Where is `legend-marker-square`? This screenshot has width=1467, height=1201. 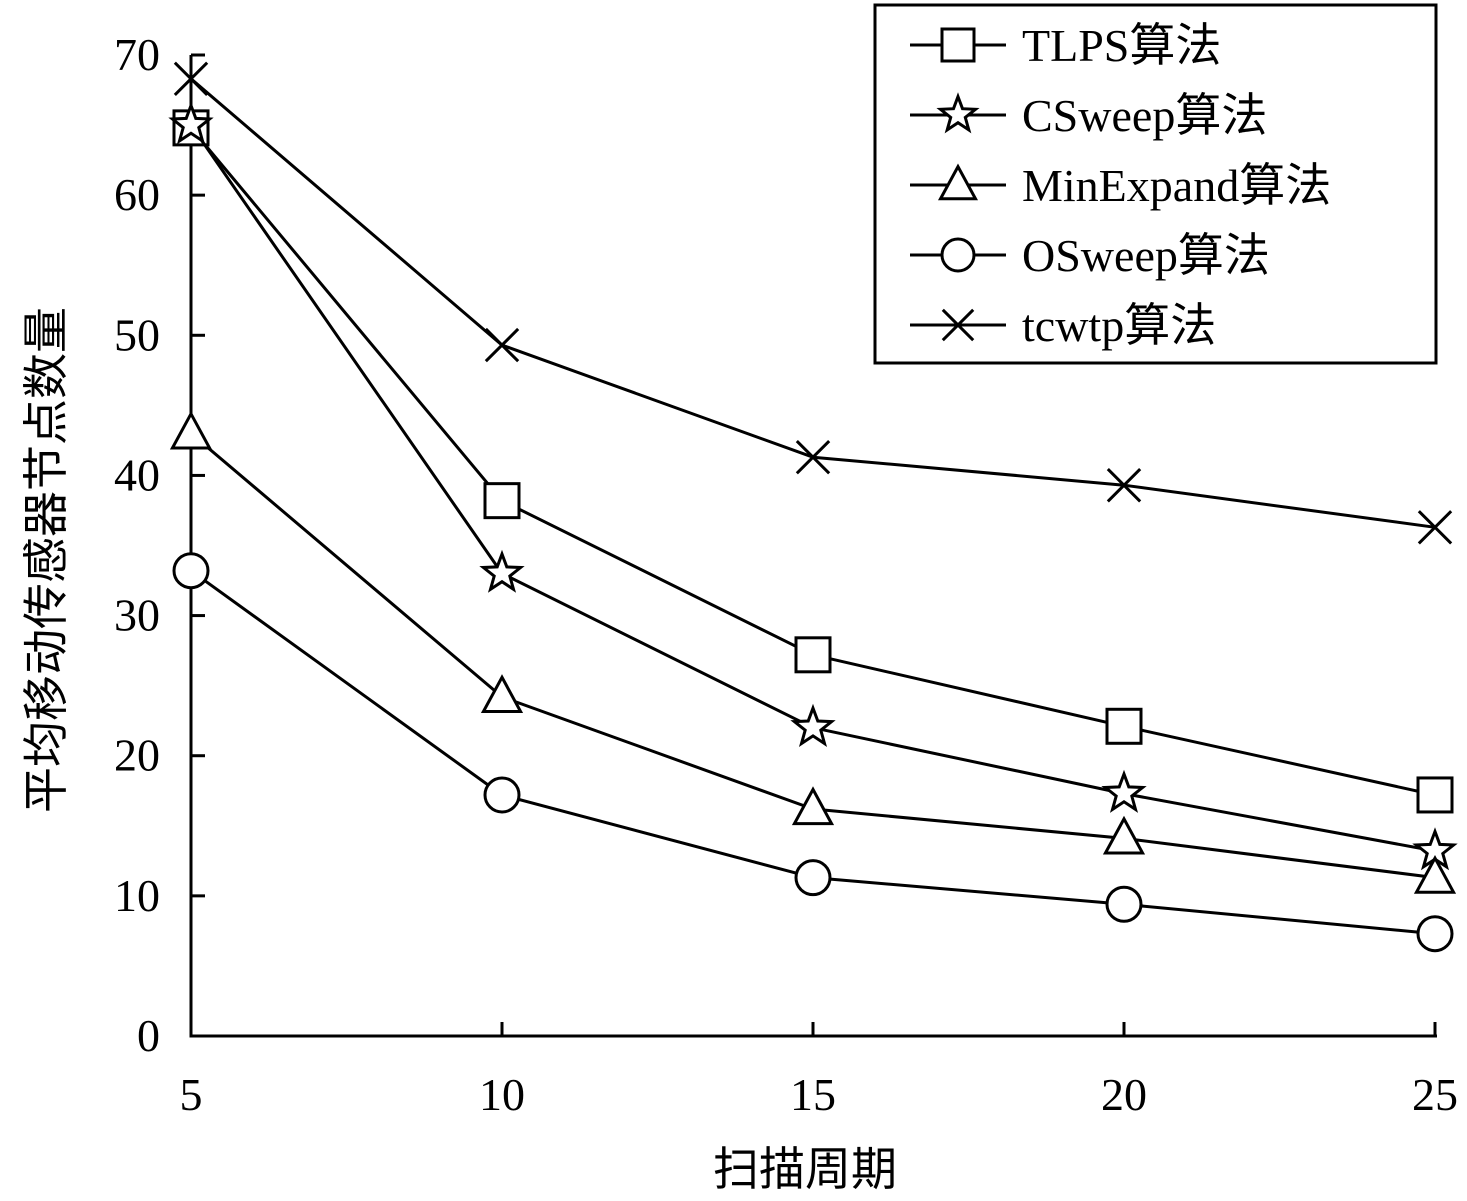 legend-marker-square is located at coordinates (958, 45).